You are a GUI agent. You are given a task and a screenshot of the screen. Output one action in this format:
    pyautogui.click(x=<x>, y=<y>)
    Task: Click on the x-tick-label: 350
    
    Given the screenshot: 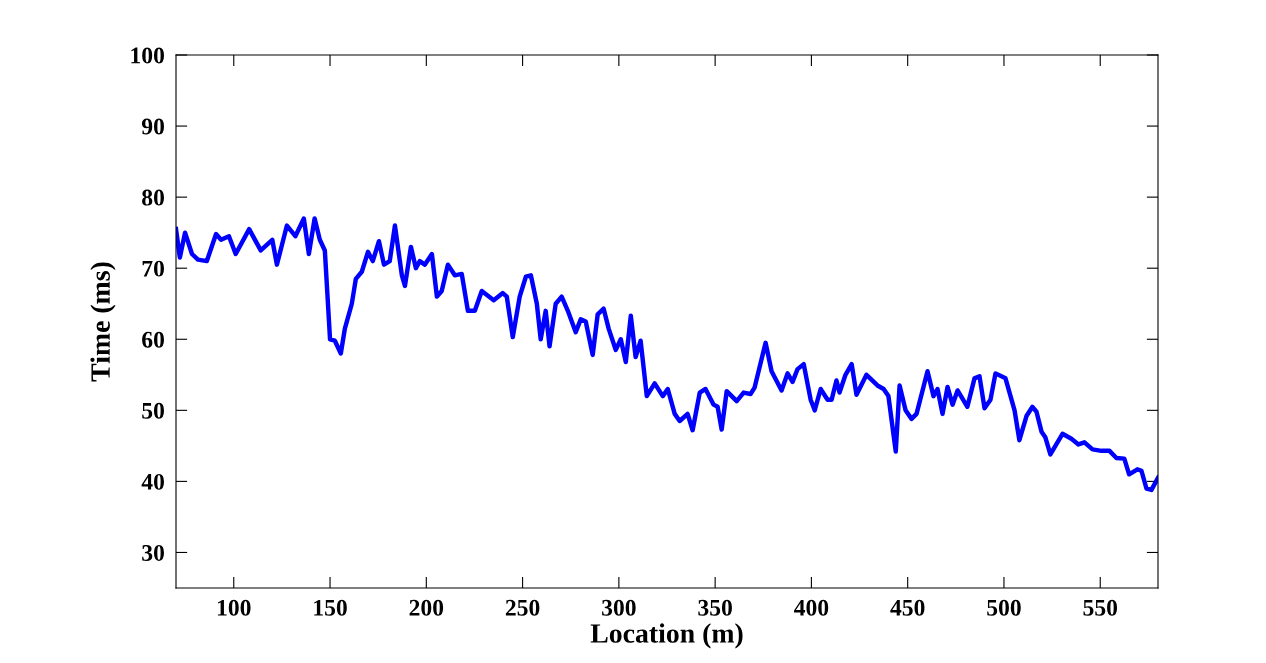 What is the action you would take?
    pyautogui.click(x=715, y=607)
    